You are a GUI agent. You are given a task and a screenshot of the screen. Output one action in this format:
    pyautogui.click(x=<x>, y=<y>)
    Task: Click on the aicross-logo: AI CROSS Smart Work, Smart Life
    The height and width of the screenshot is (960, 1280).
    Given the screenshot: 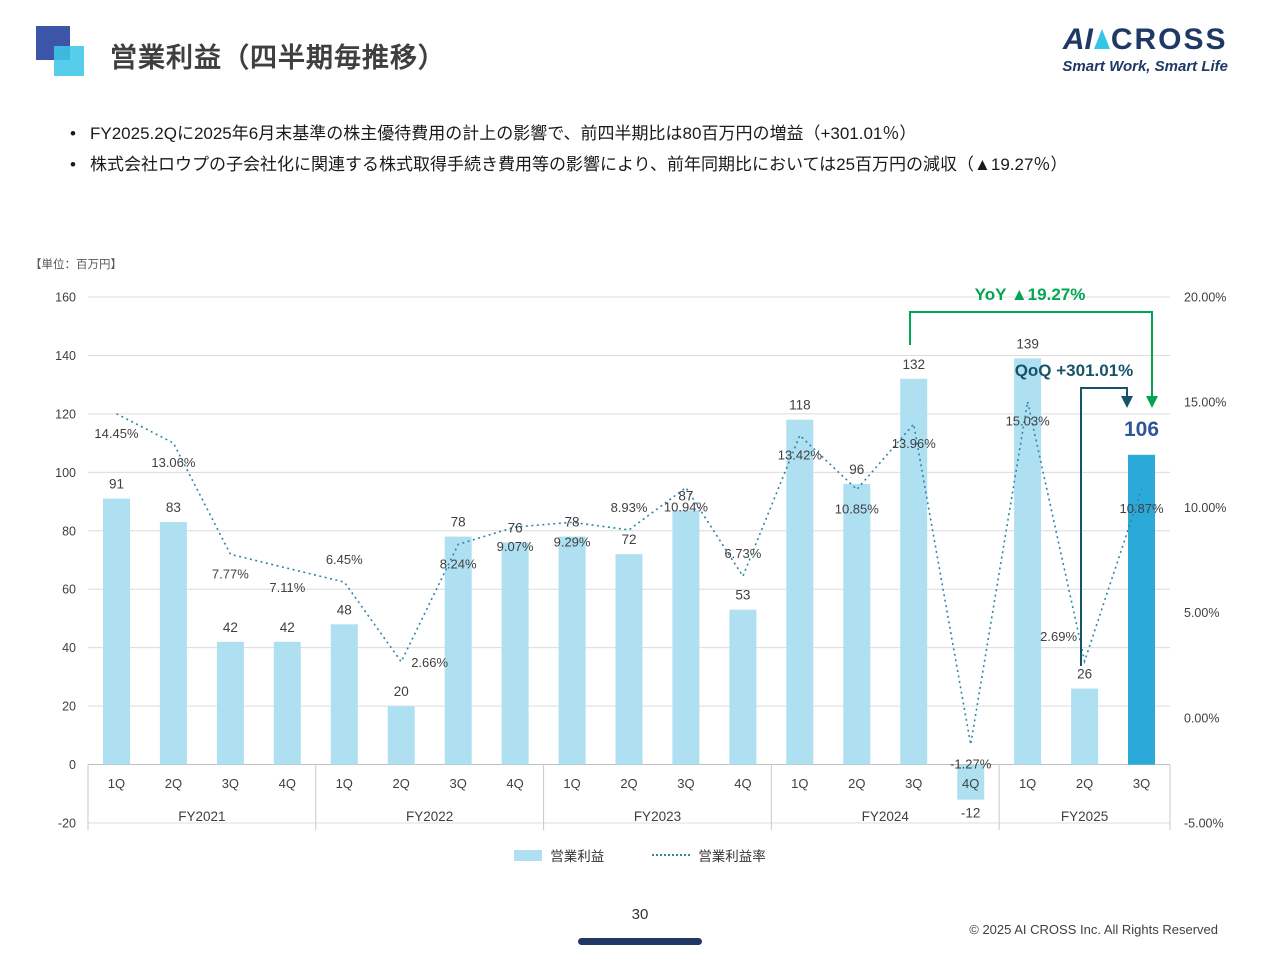 What is the action you would take?
    pyautogui.click(x=1145, y=50)
    